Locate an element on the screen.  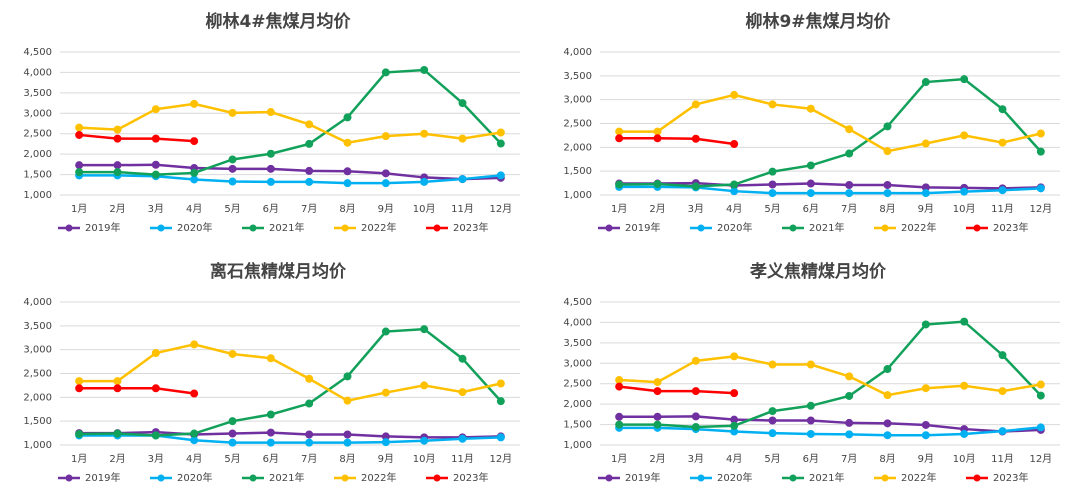
chart-title: 柳林4#焦煤月均价 is located at coordinates (278, 21).